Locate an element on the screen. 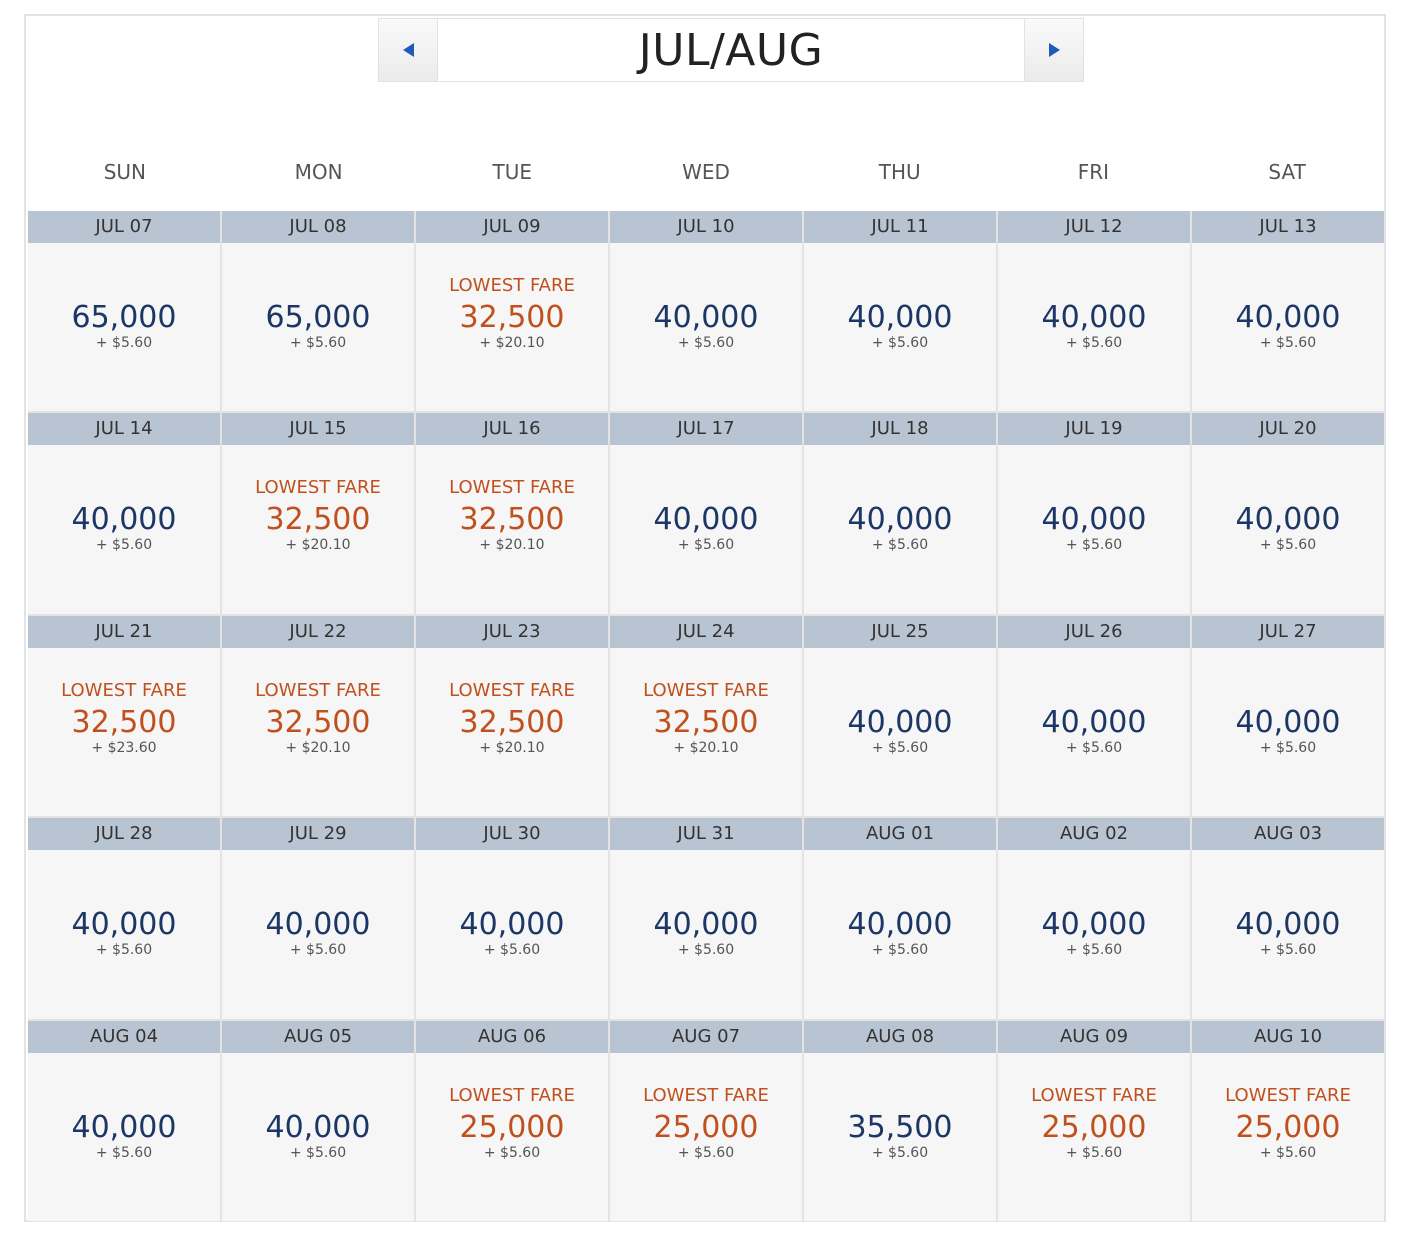  day-cell: AUG 05 40,000 + $5.60 is located at coordinates (318, 1120).